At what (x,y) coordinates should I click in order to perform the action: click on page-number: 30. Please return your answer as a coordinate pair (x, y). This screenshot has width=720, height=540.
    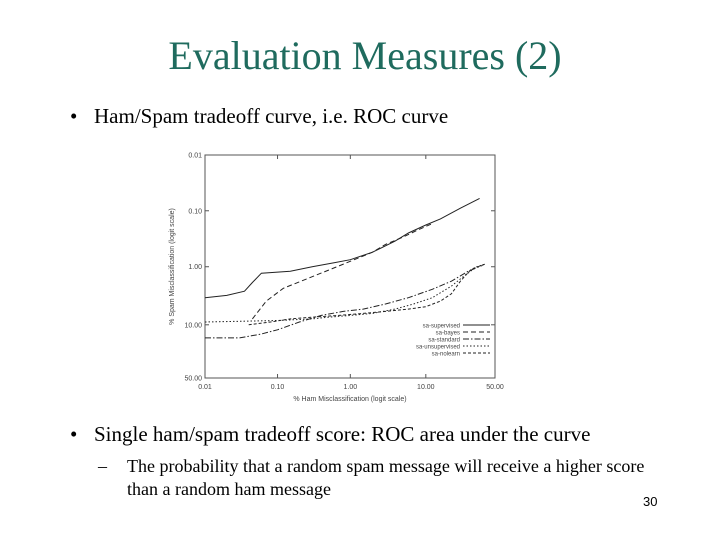
    Looking at the image, I should click on (650, 501).